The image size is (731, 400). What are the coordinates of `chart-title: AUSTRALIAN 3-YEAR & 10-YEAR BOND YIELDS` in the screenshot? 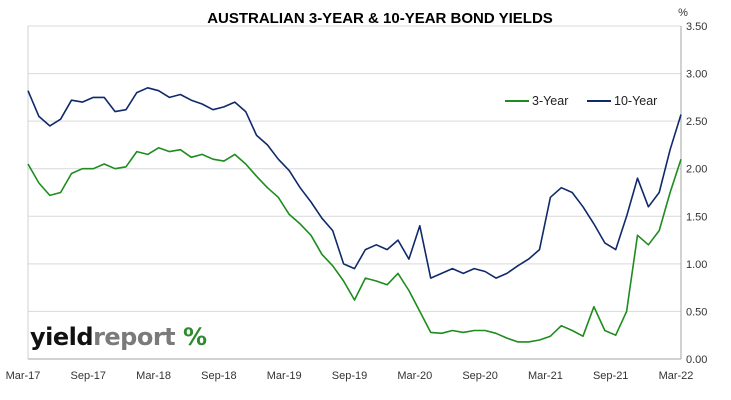 It's located at (380, 18).